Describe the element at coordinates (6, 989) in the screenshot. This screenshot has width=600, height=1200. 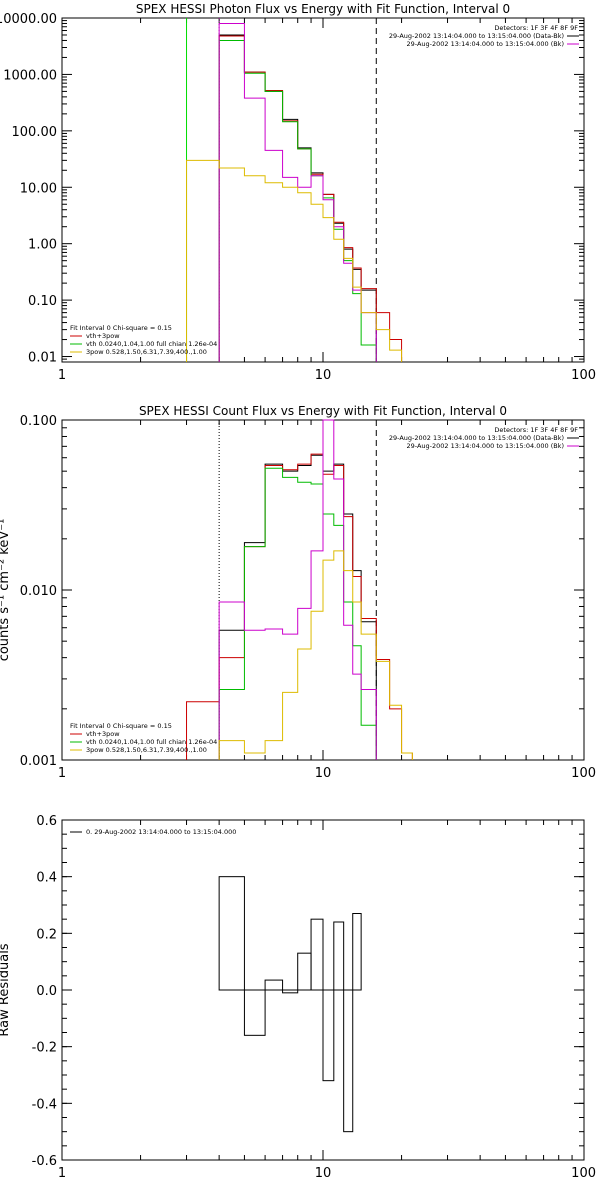
I see `chart3-ylabel: Raw Residuals` at that location.